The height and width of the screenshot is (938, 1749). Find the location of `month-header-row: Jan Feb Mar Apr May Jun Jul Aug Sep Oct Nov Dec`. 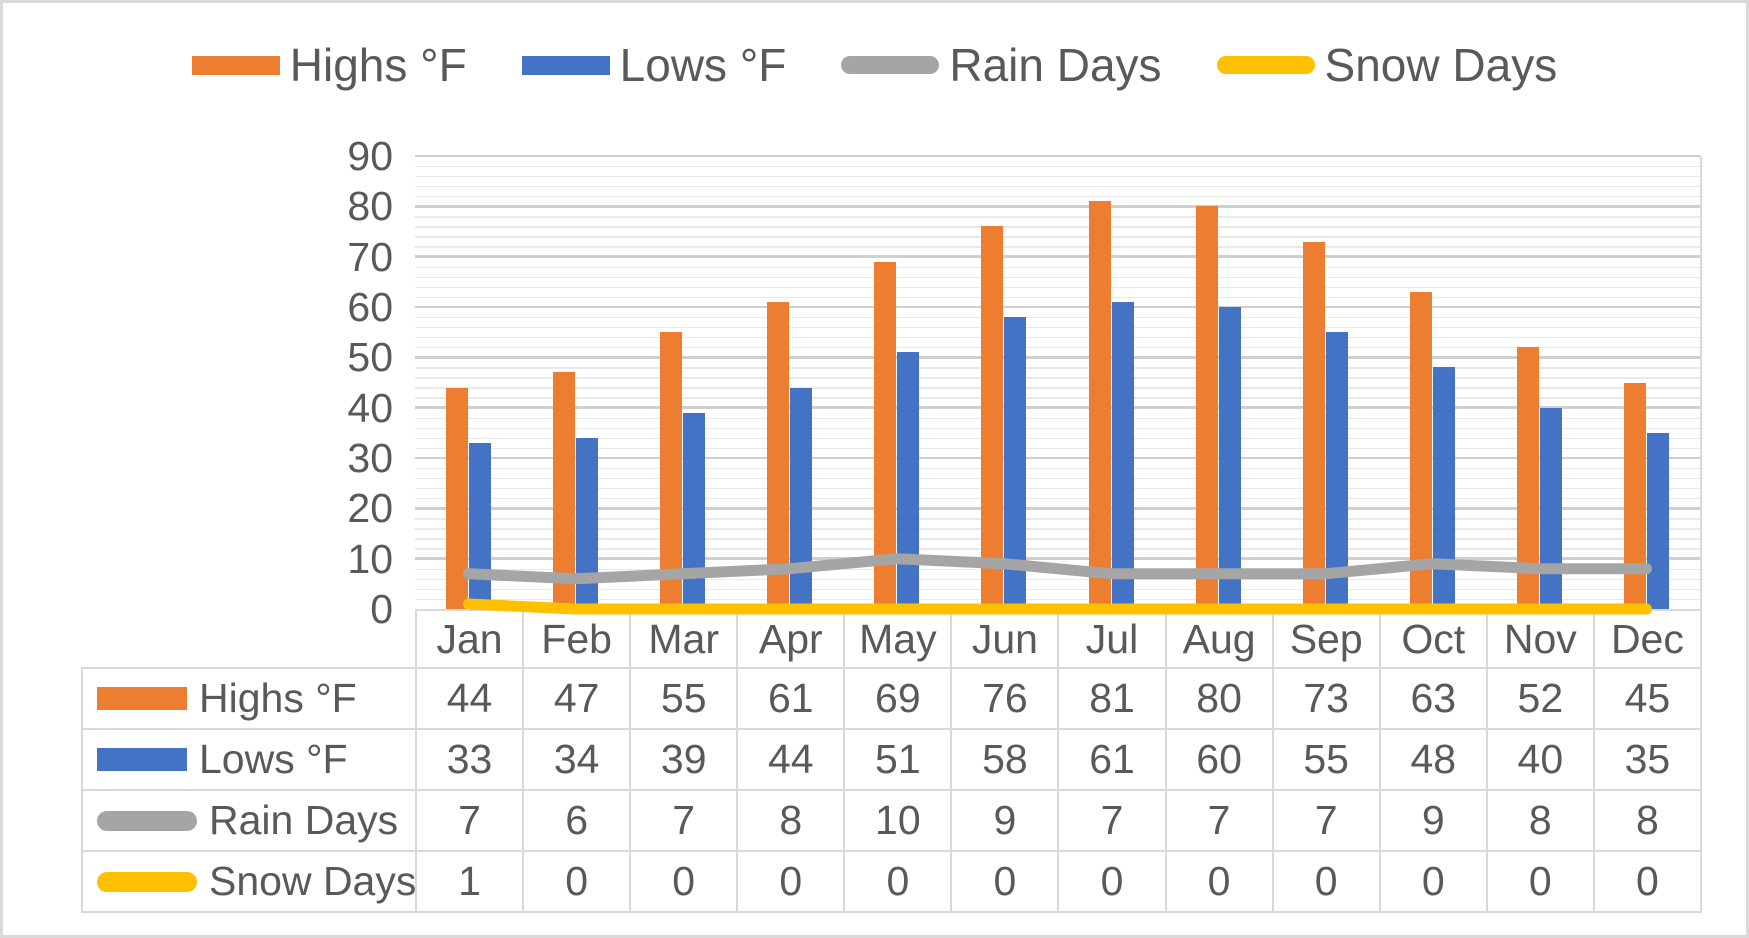

month-header-row: Jan Feb Mar Apr May Jun Jul Aug Sep Oct Nov Dec is located at coordinates (892, 639).